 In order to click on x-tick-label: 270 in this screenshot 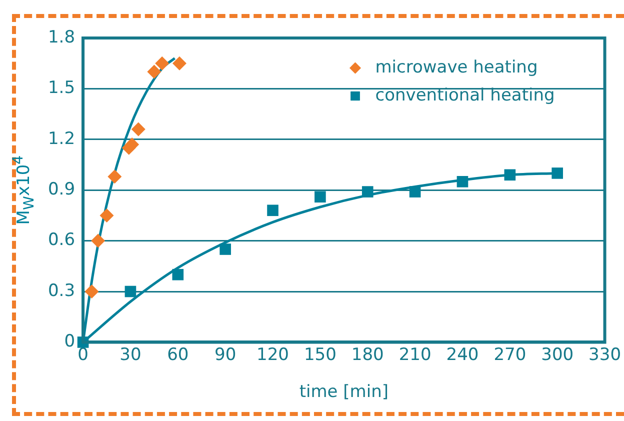, I will do `click(510, 354)`.